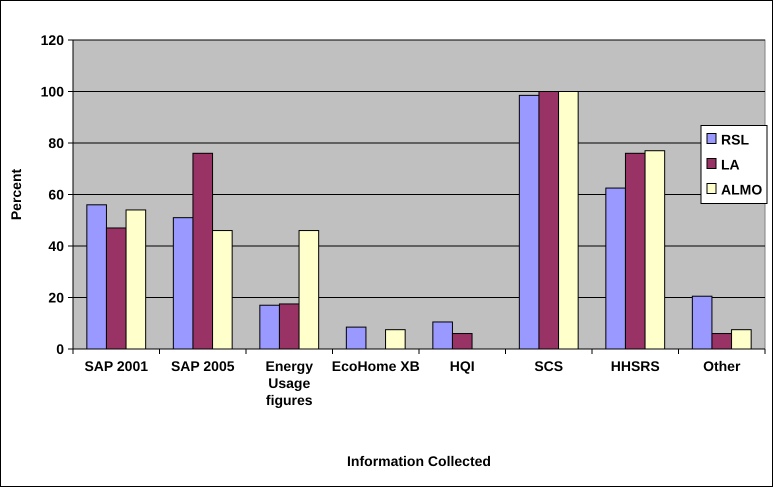 The image size is (773, 487). What do you see at coordinates (116, 366) in the screenshot?
I see `x-tick-label: SAP 2001` at bounding box center [116, 366].